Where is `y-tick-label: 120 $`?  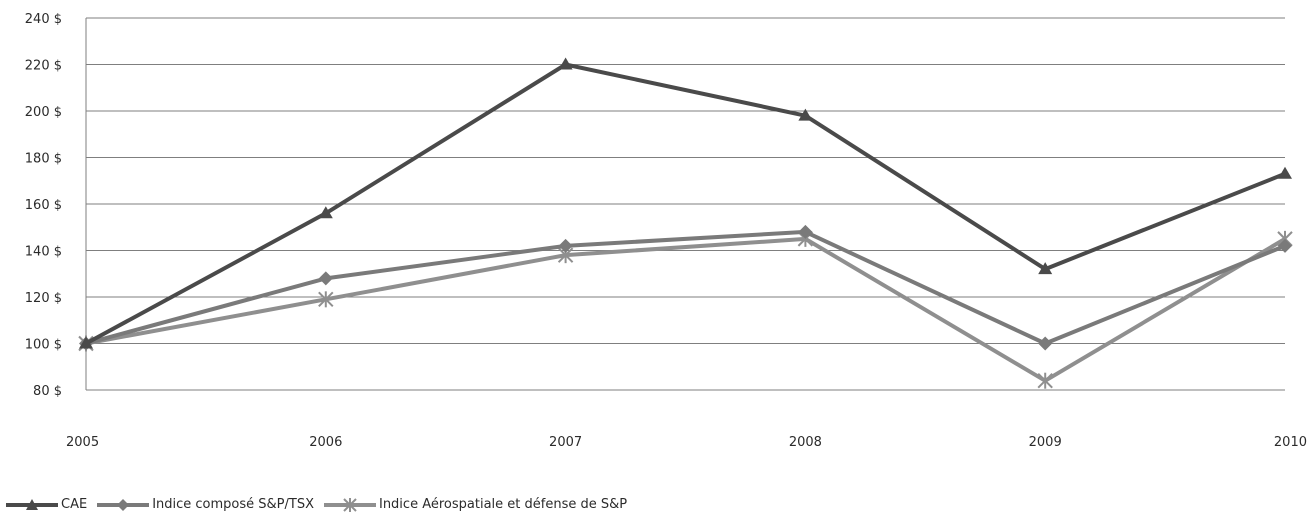 y-tick-label: 120 $ is located at coordinates (43, 298).